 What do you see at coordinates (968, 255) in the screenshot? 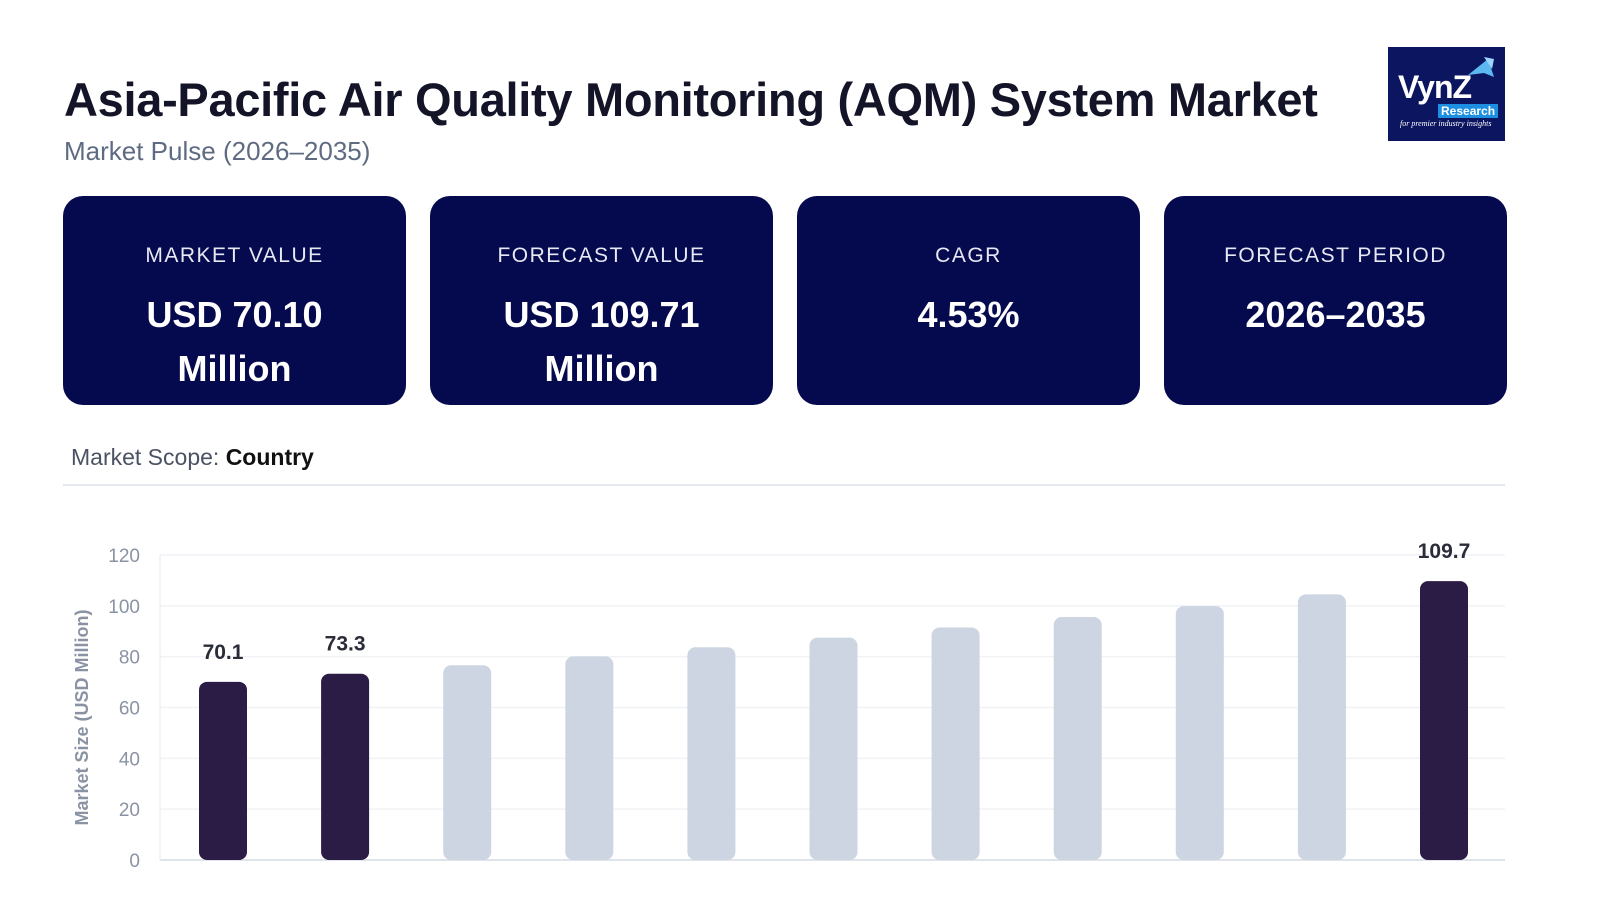
I see `card-label: CAGR` at bounding box center [968, 255].